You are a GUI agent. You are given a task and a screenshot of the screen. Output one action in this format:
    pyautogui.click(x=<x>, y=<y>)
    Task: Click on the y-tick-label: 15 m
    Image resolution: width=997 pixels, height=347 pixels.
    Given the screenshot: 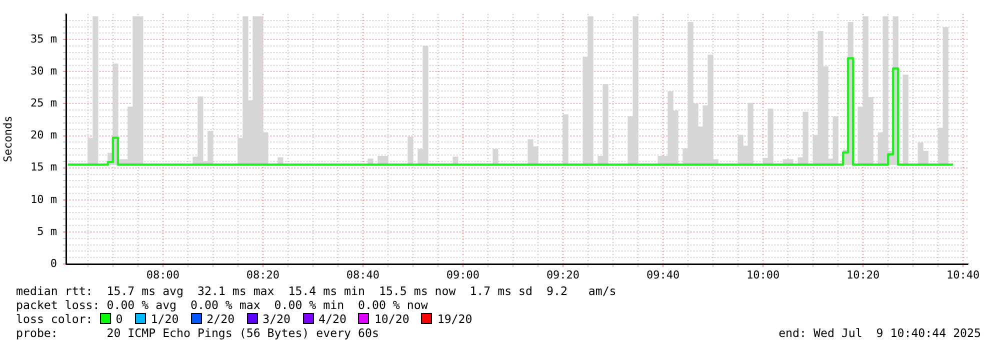 What is the action you would take?
    pyautogui.click(x=44, y=167)
    